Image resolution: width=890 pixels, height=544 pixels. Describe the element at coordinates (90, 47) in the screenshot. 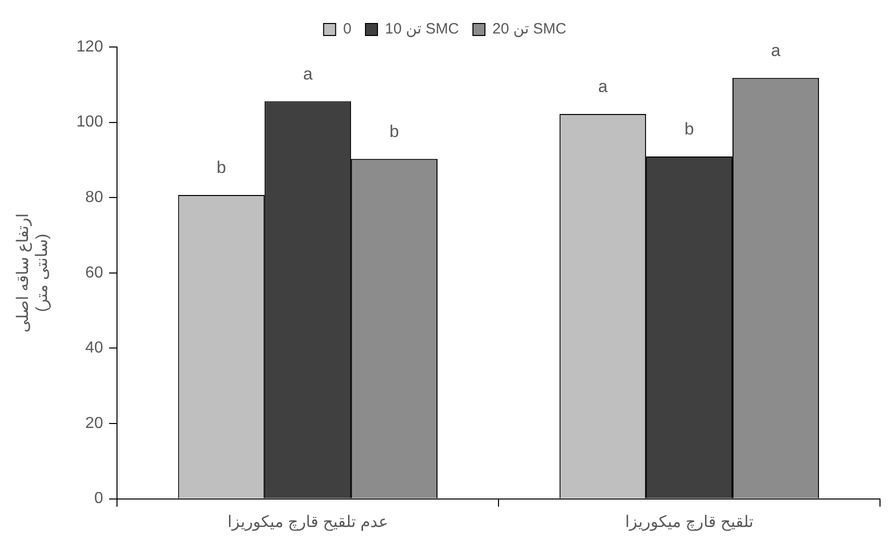

I see `y-tick-label: 120` at that location.